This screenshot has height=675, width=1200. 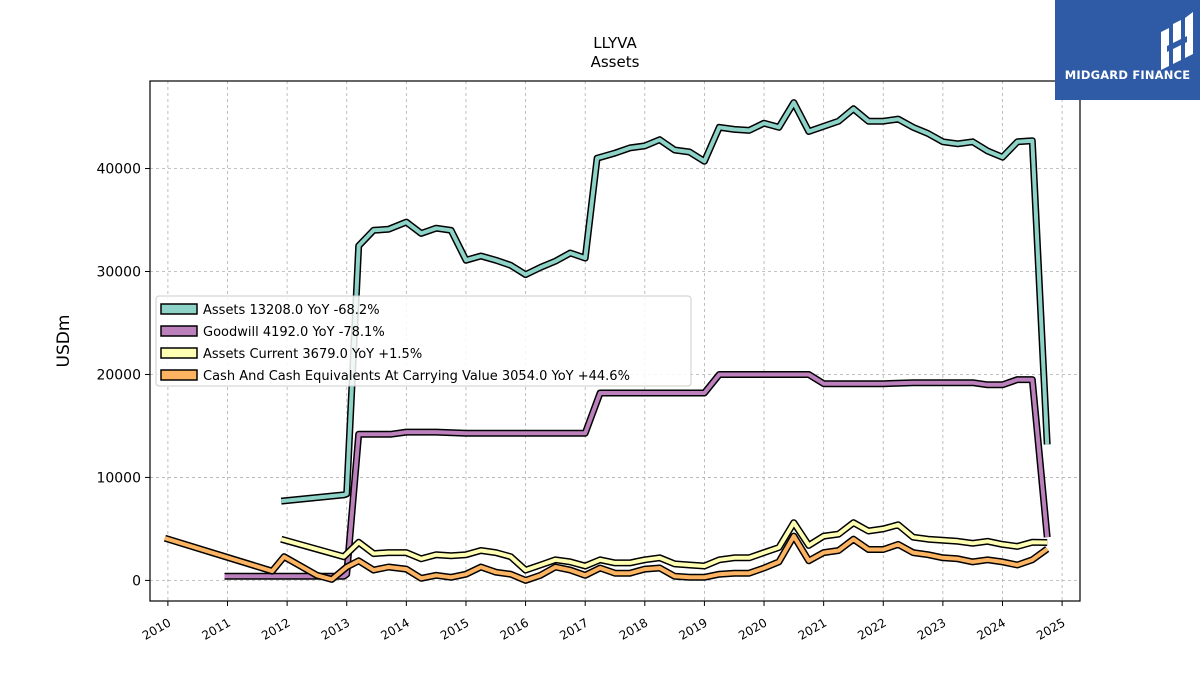 I want to click on x-tick-label: 2024, so click(x=991, y=628).